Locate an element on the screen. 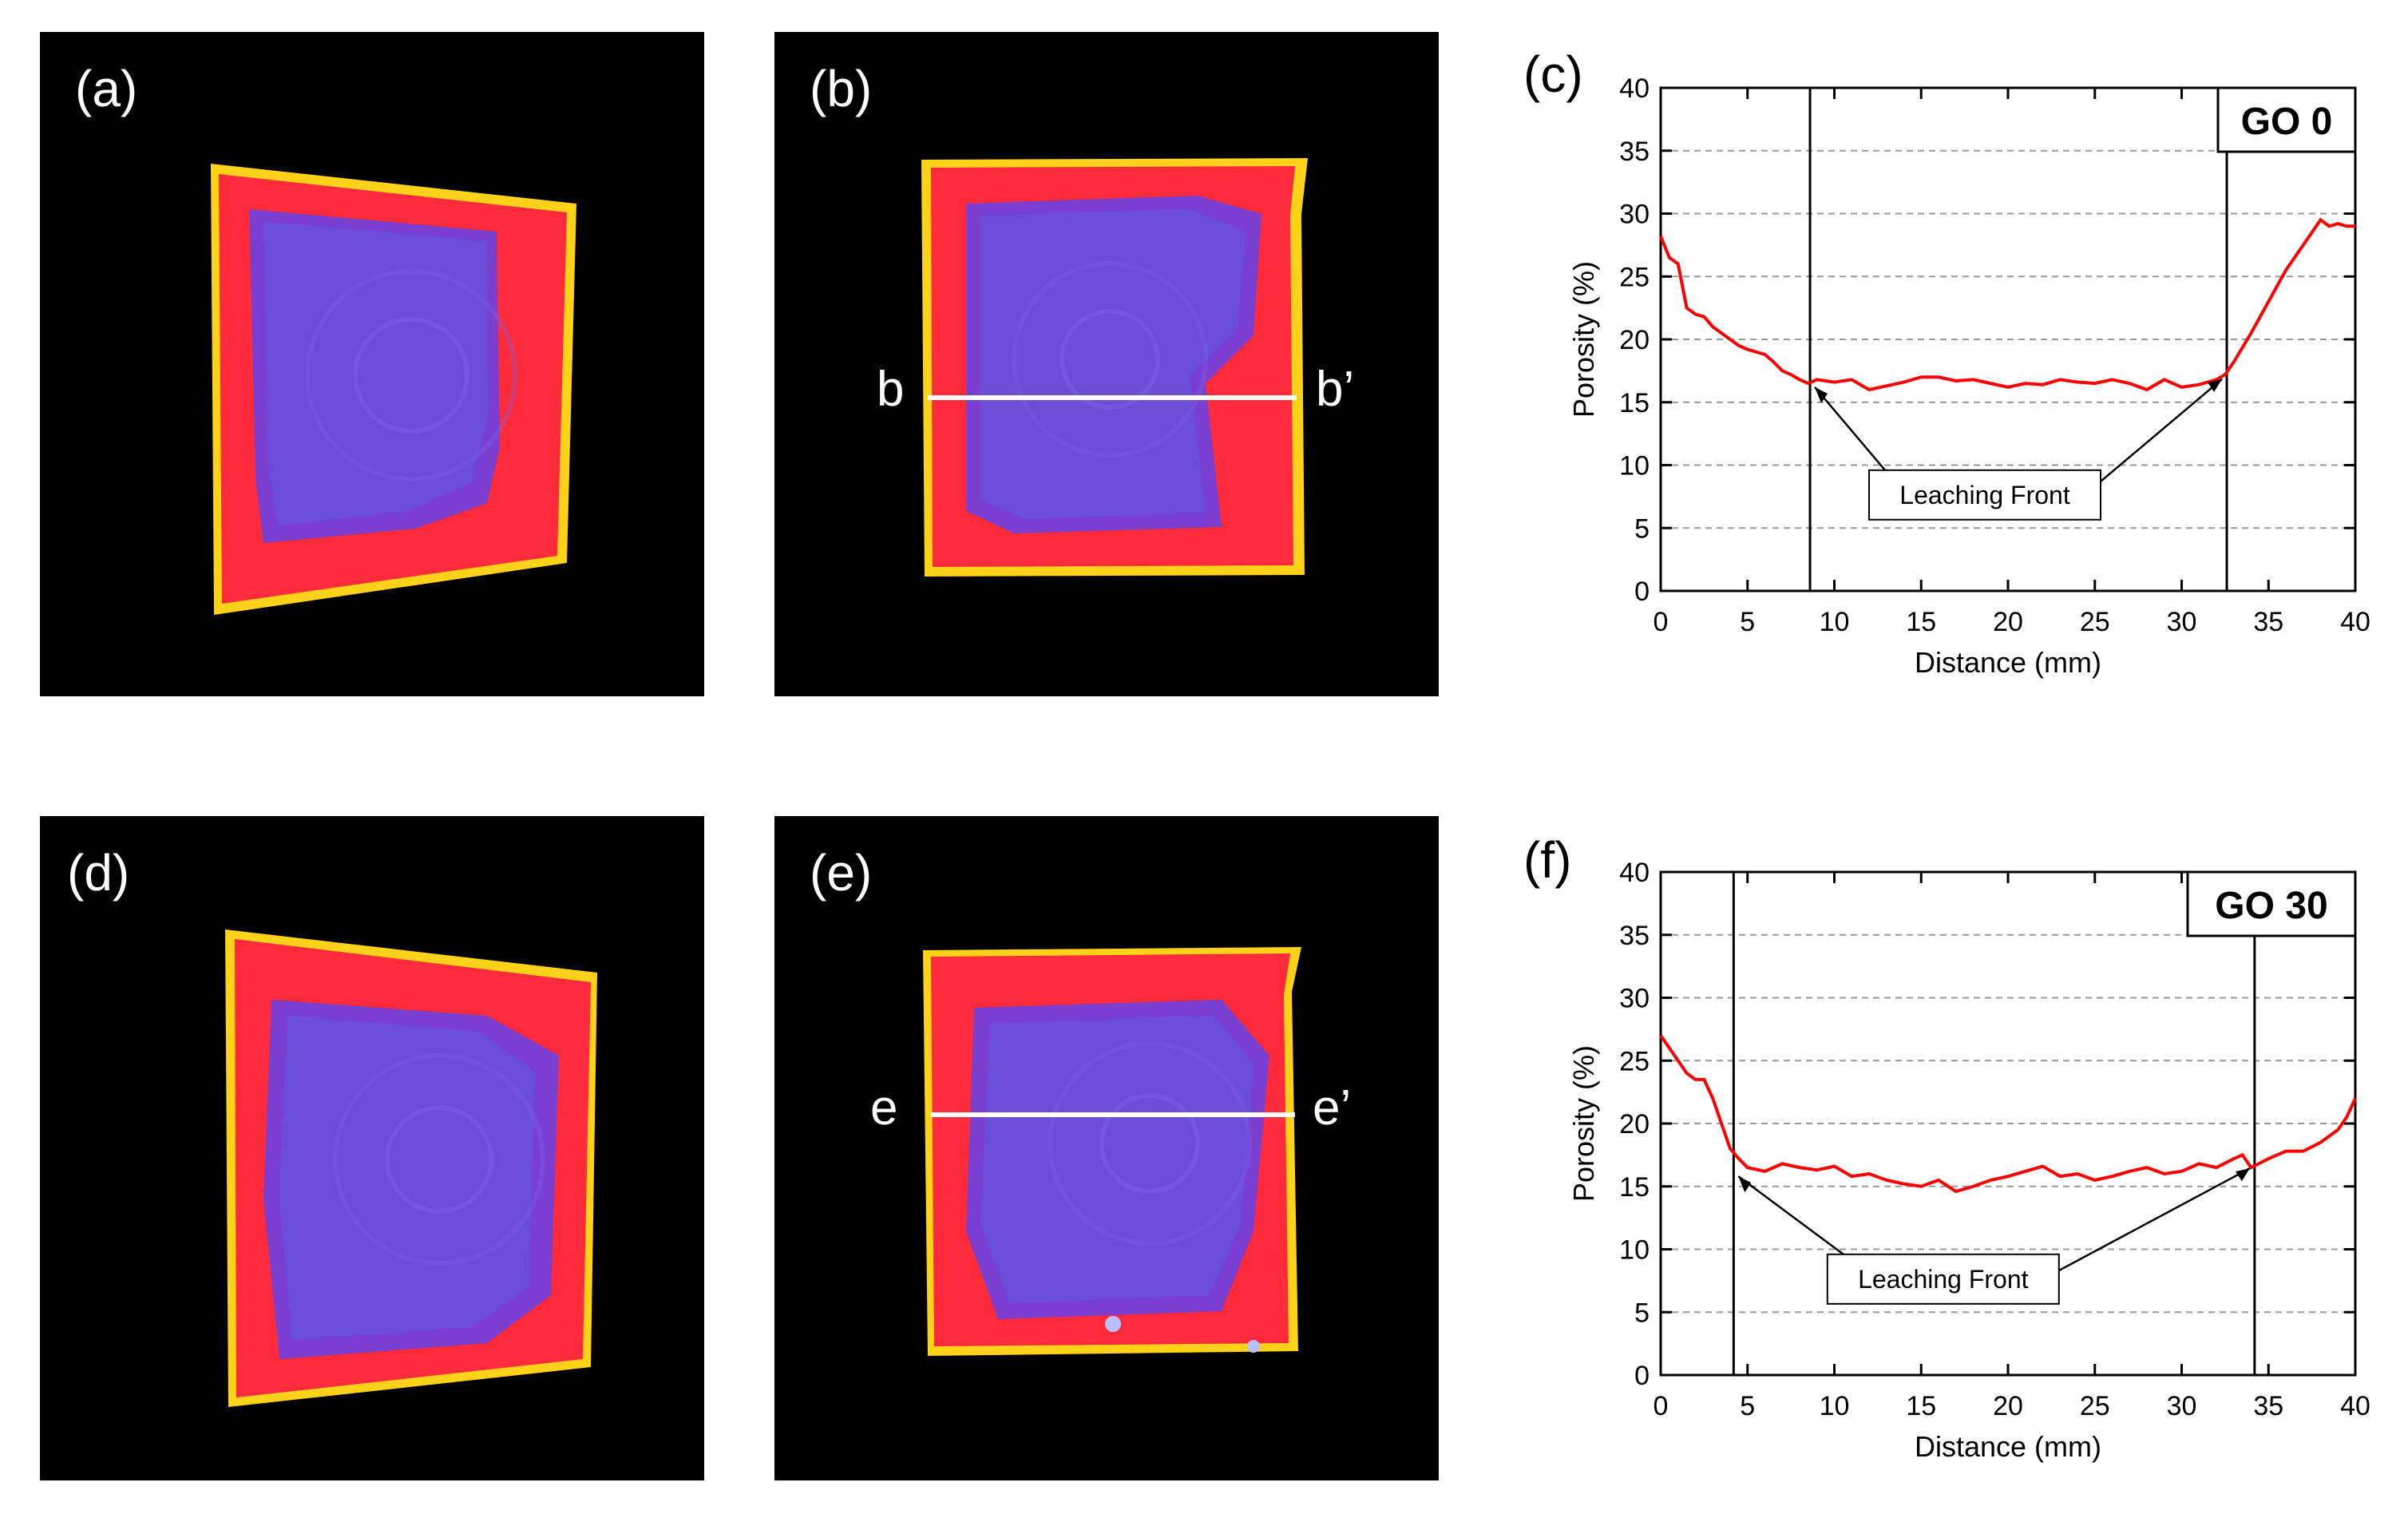 The image size is (2408, 1514). panel-label-e: (e) is located at coordinates (842, 873).